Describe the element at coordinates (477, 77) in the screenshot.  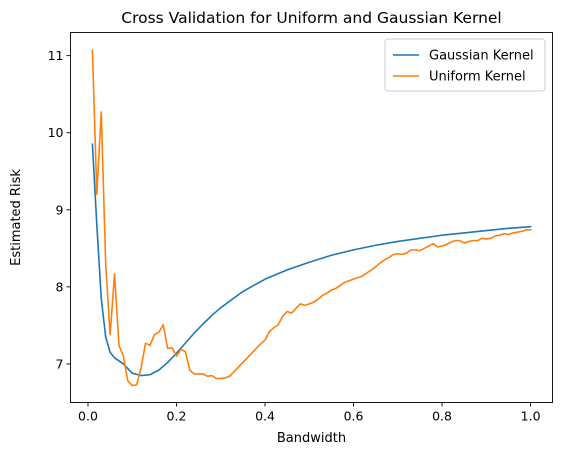
I see `legend-label: Uniform Kernel` at that location.